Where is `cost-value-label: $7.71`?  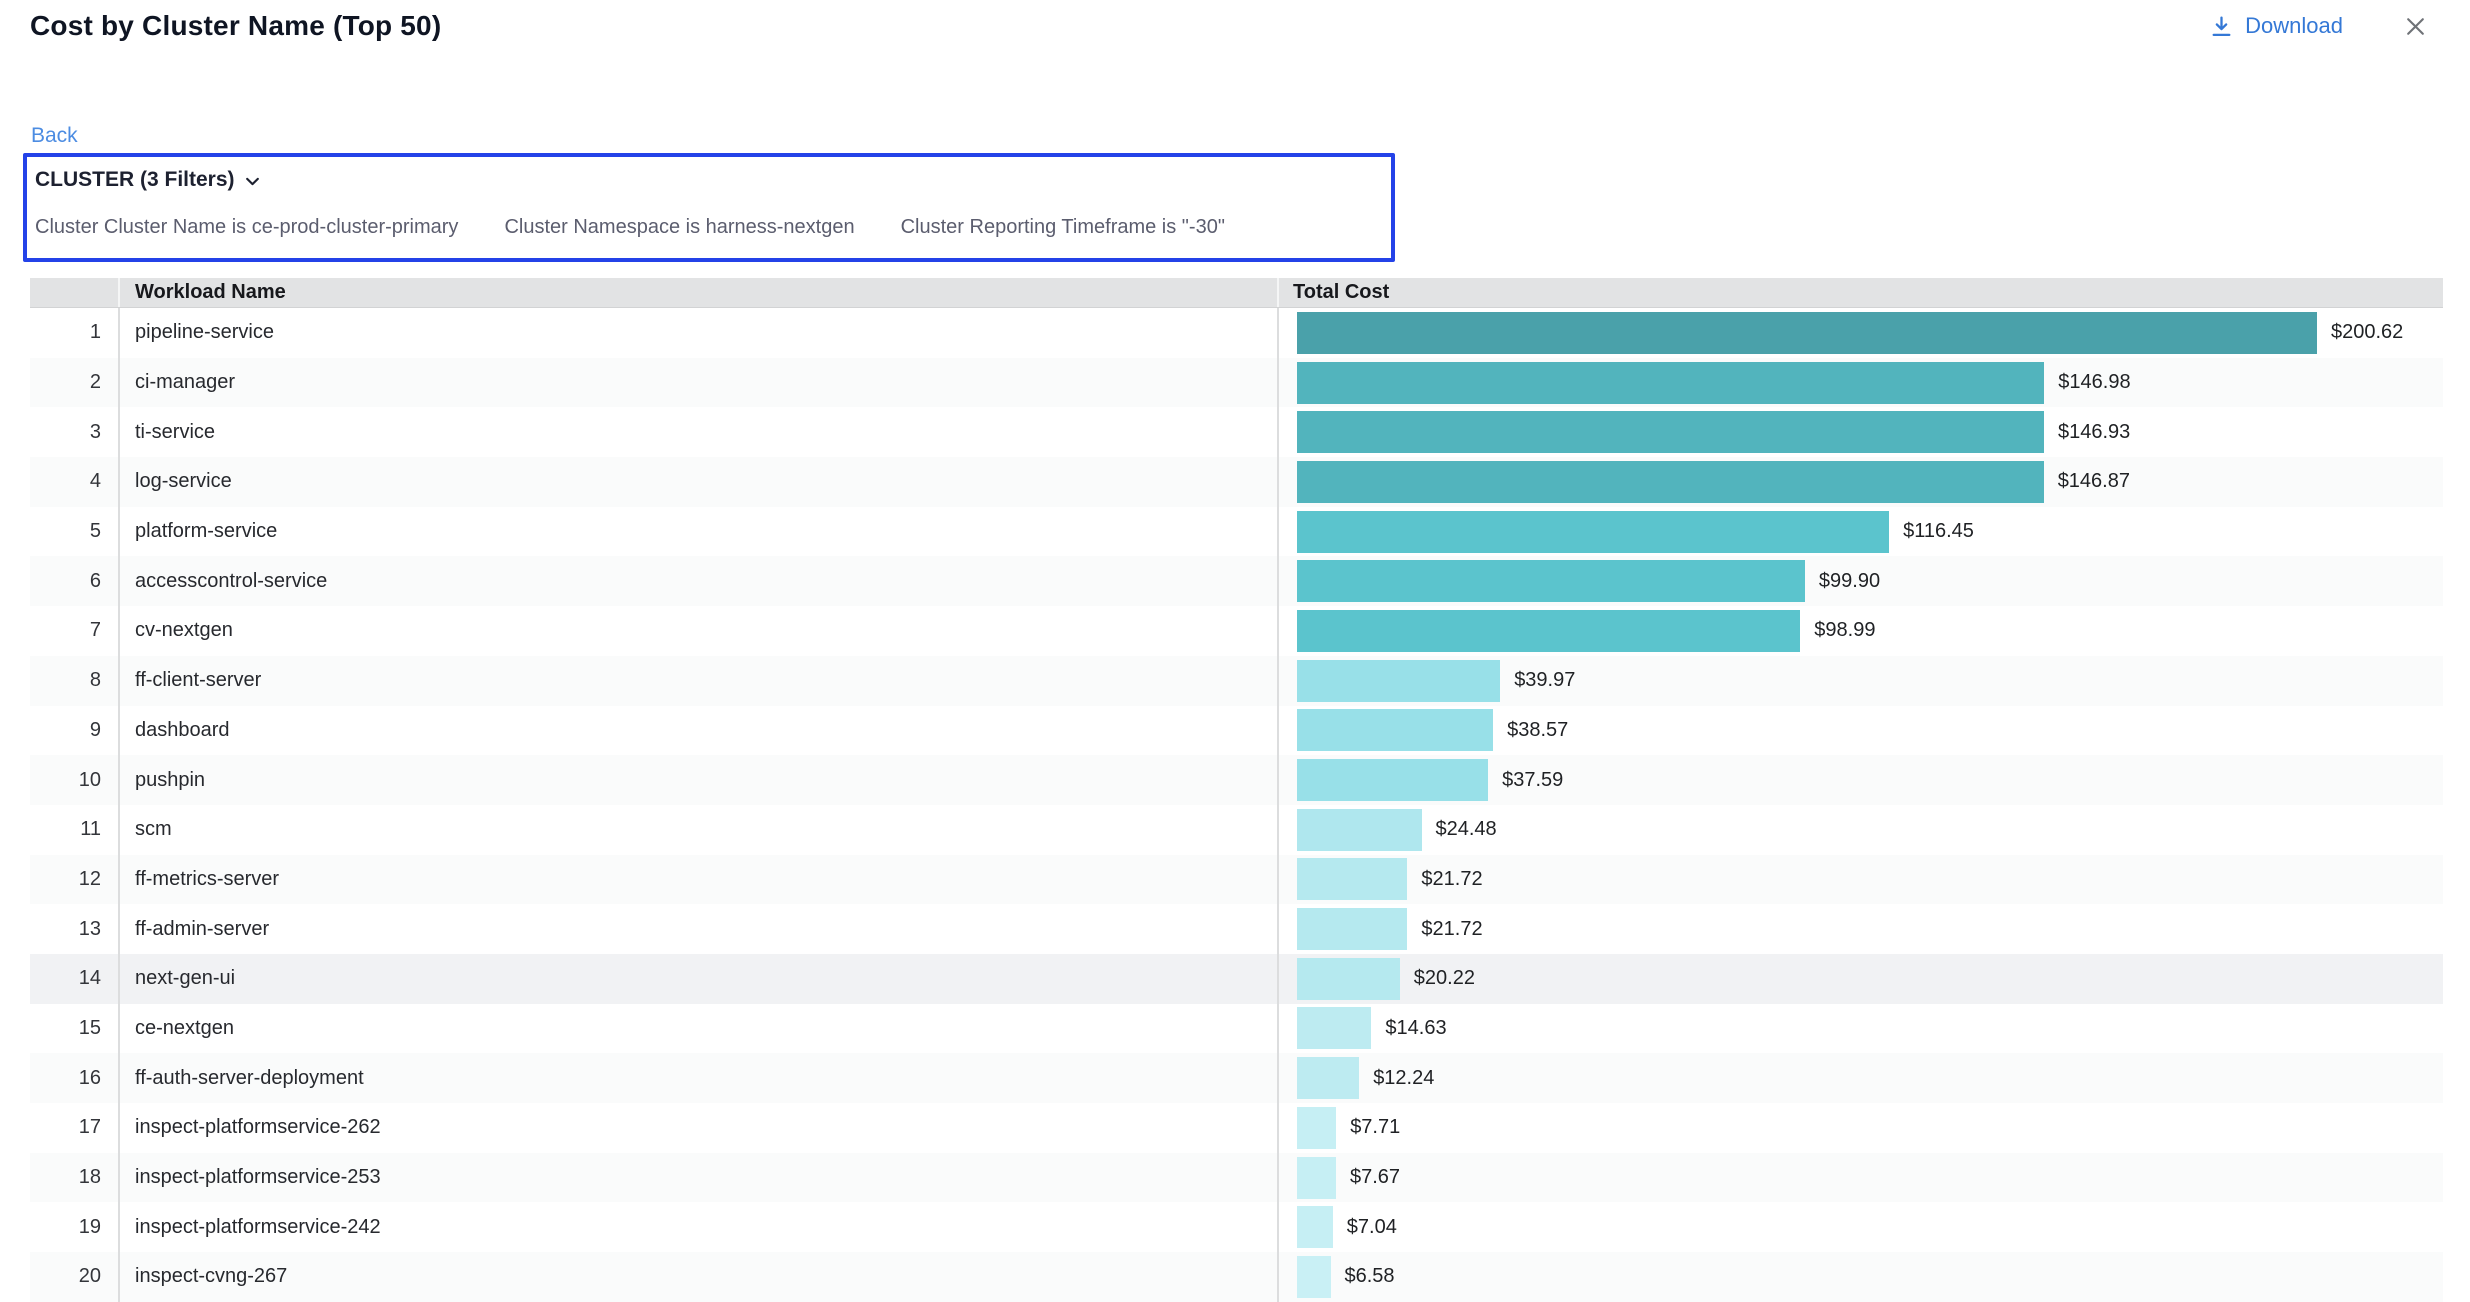
cost-value-label: $7.71 is located at coordinates (1375, 1127).